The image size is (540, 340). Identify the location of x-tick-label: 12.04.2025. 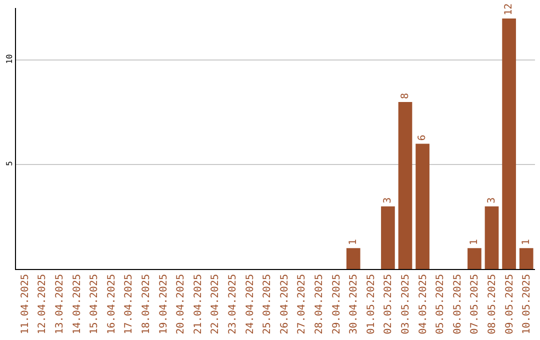
(42, 304).